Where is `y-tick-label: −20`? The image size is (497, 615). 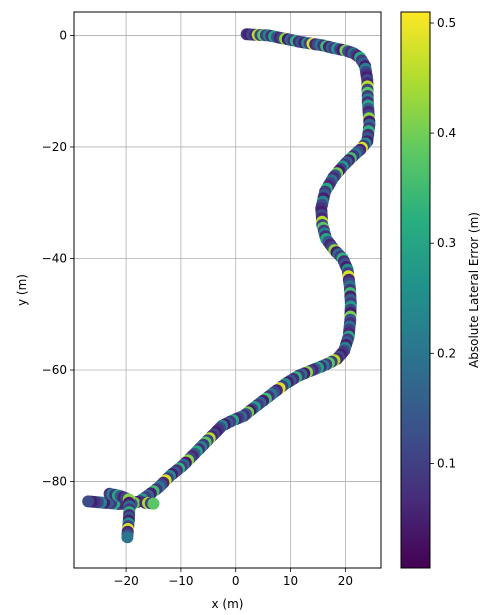
y-tick-label: −20 is located at coordinates (54, 147).